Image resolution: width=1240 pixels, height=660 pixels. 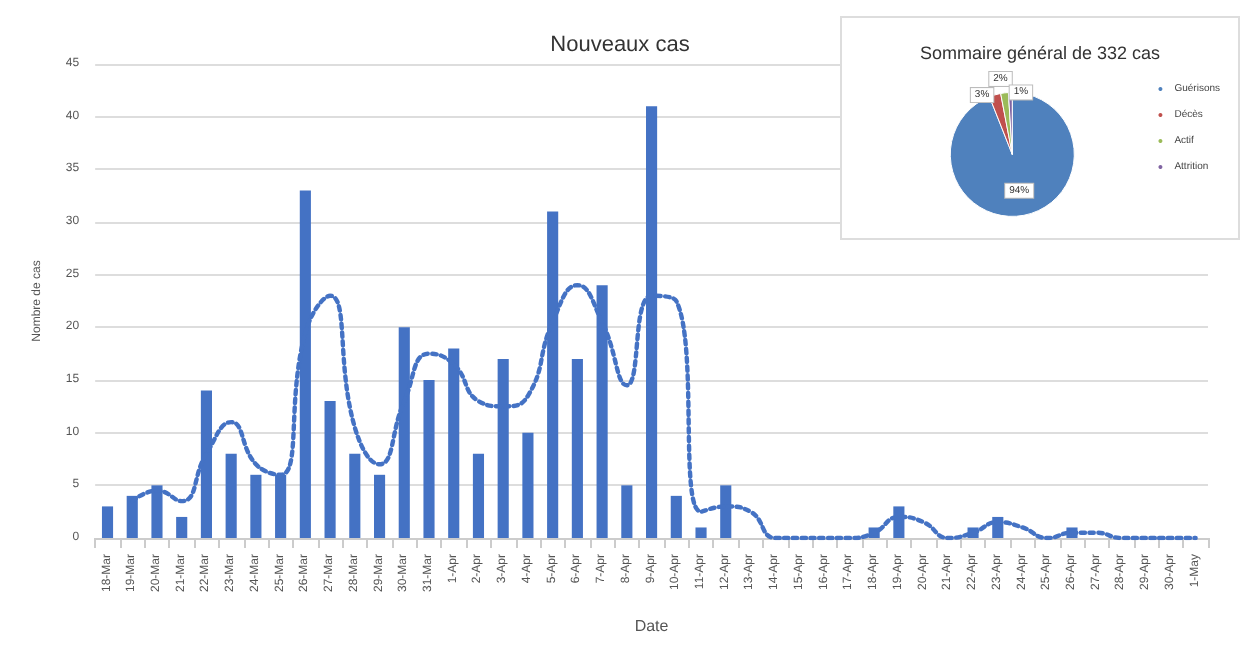 What do you see at coordinates (620, 45) in the screenshot?
I see `chart-title: Nouveaux cas` at bounding box center [620, 45].